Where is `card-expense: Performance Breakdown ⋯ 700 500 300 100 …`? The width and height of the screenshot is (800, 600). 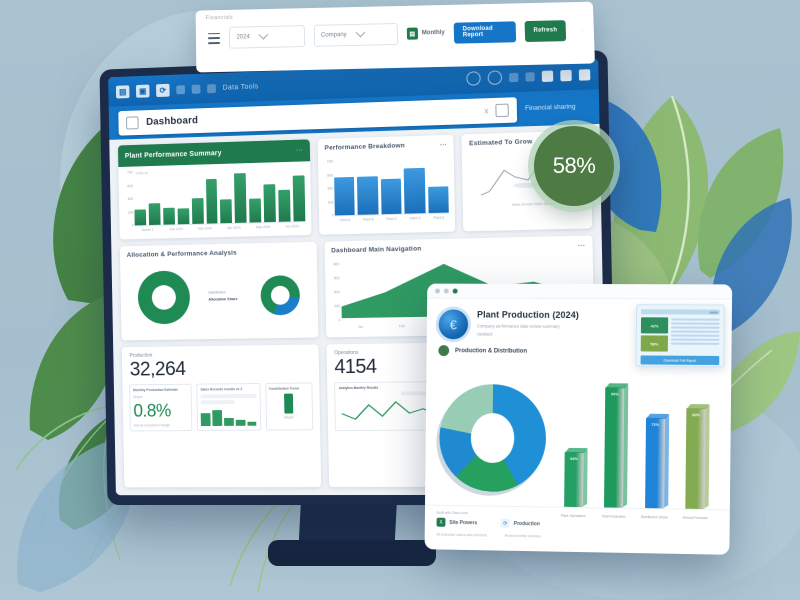
card-expense: Performance Breakdown ⋯ 700 500 300 100 … is located at coordinates (386, 184).